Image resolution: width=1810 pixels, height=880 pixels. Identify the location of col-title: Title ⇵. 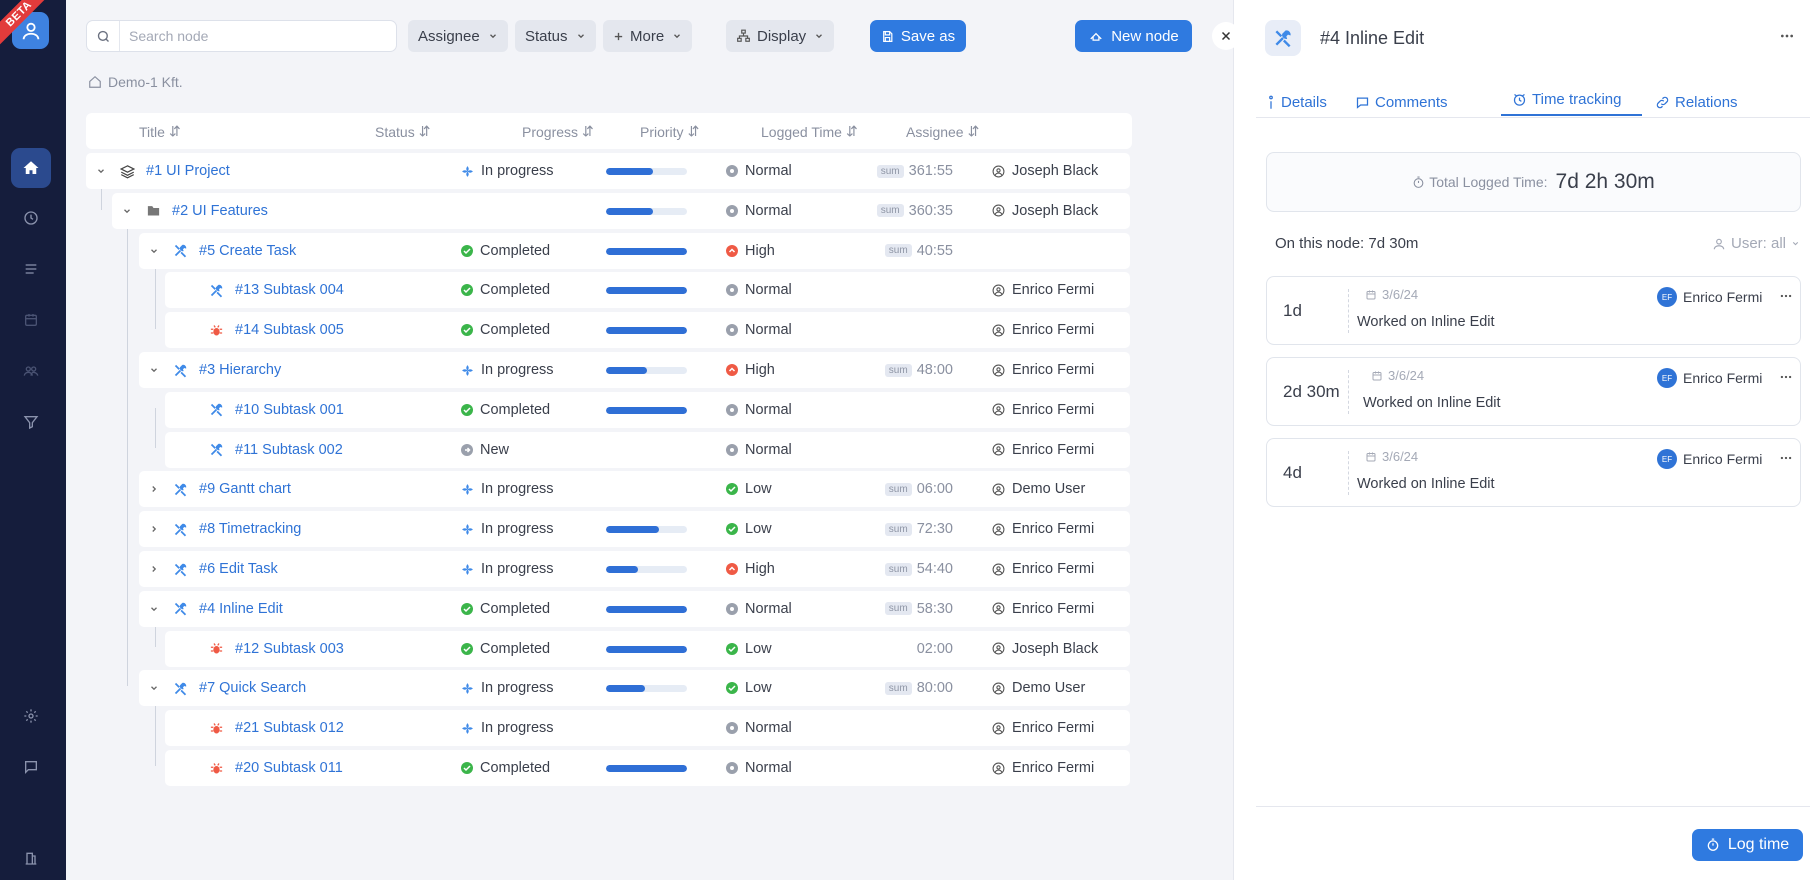
(160, 131).